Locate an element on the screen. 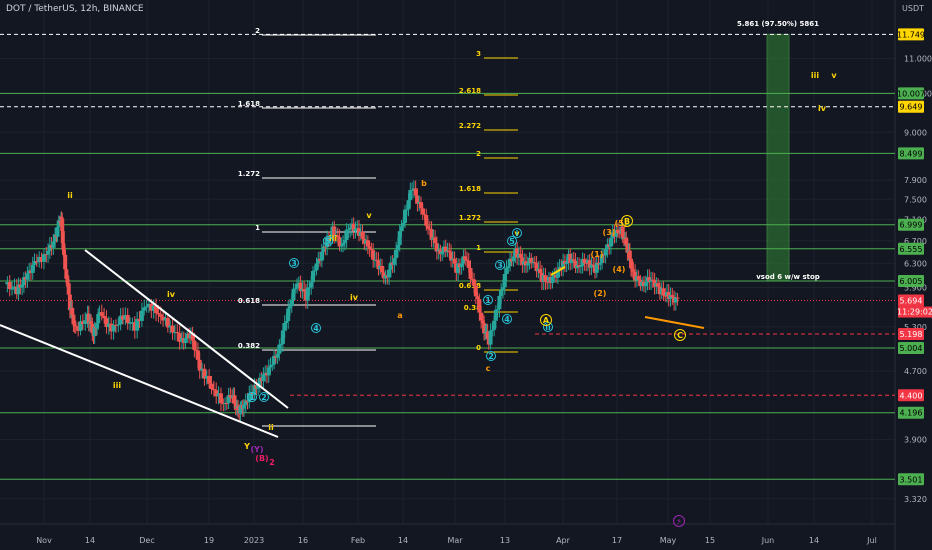 The width and height of the screenshot is (932, 550). fib-label-mid: 2 is located at coordinates (478, 154).